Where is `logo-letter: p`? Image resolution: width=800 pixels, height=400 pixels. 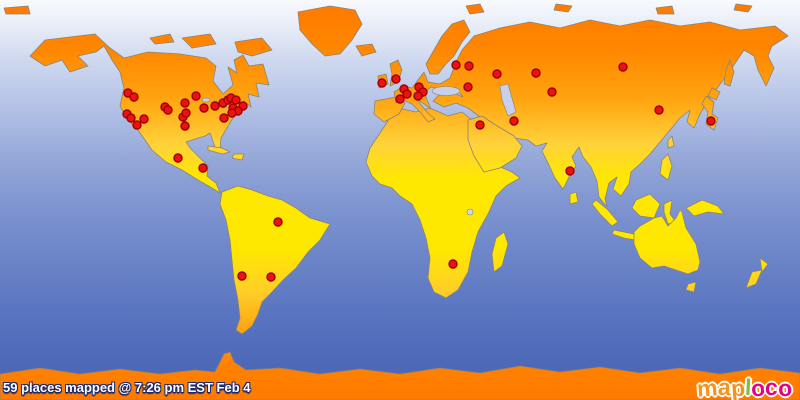
logo-letter: p is located at coordinates (737, 387).